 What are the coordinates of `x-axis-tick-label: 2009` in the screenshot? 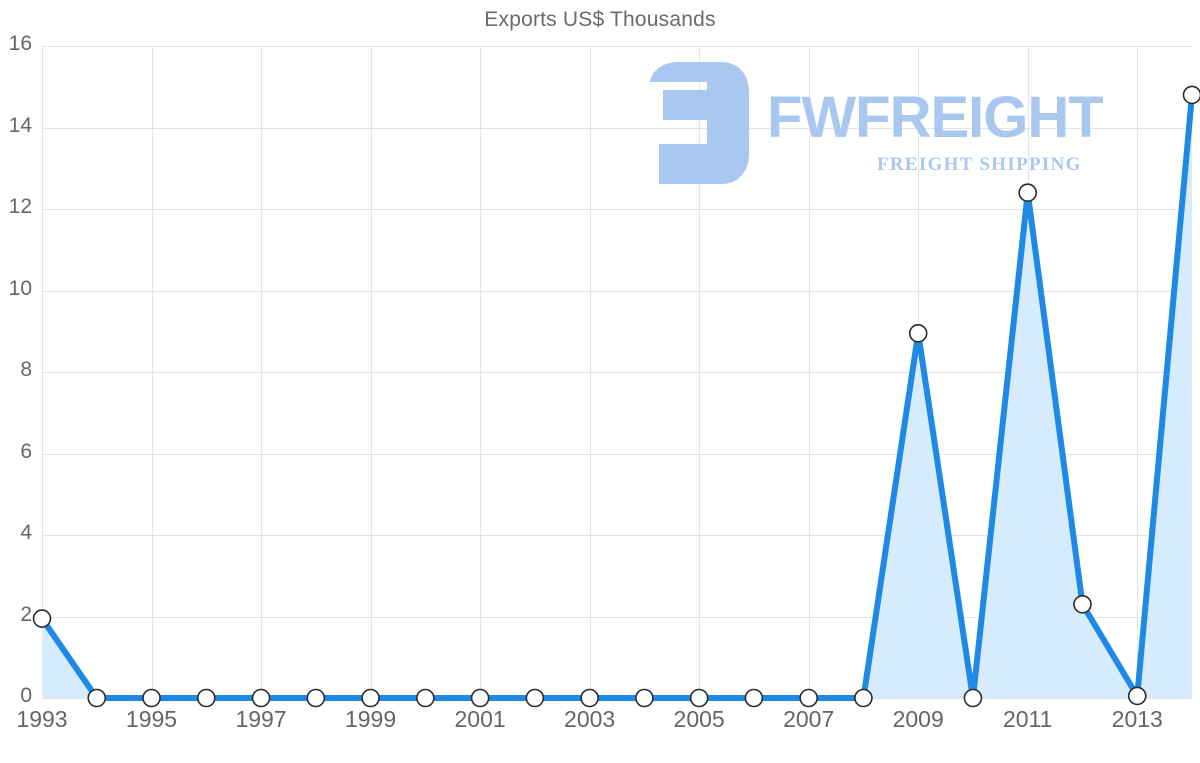 It's located at (918, 719).